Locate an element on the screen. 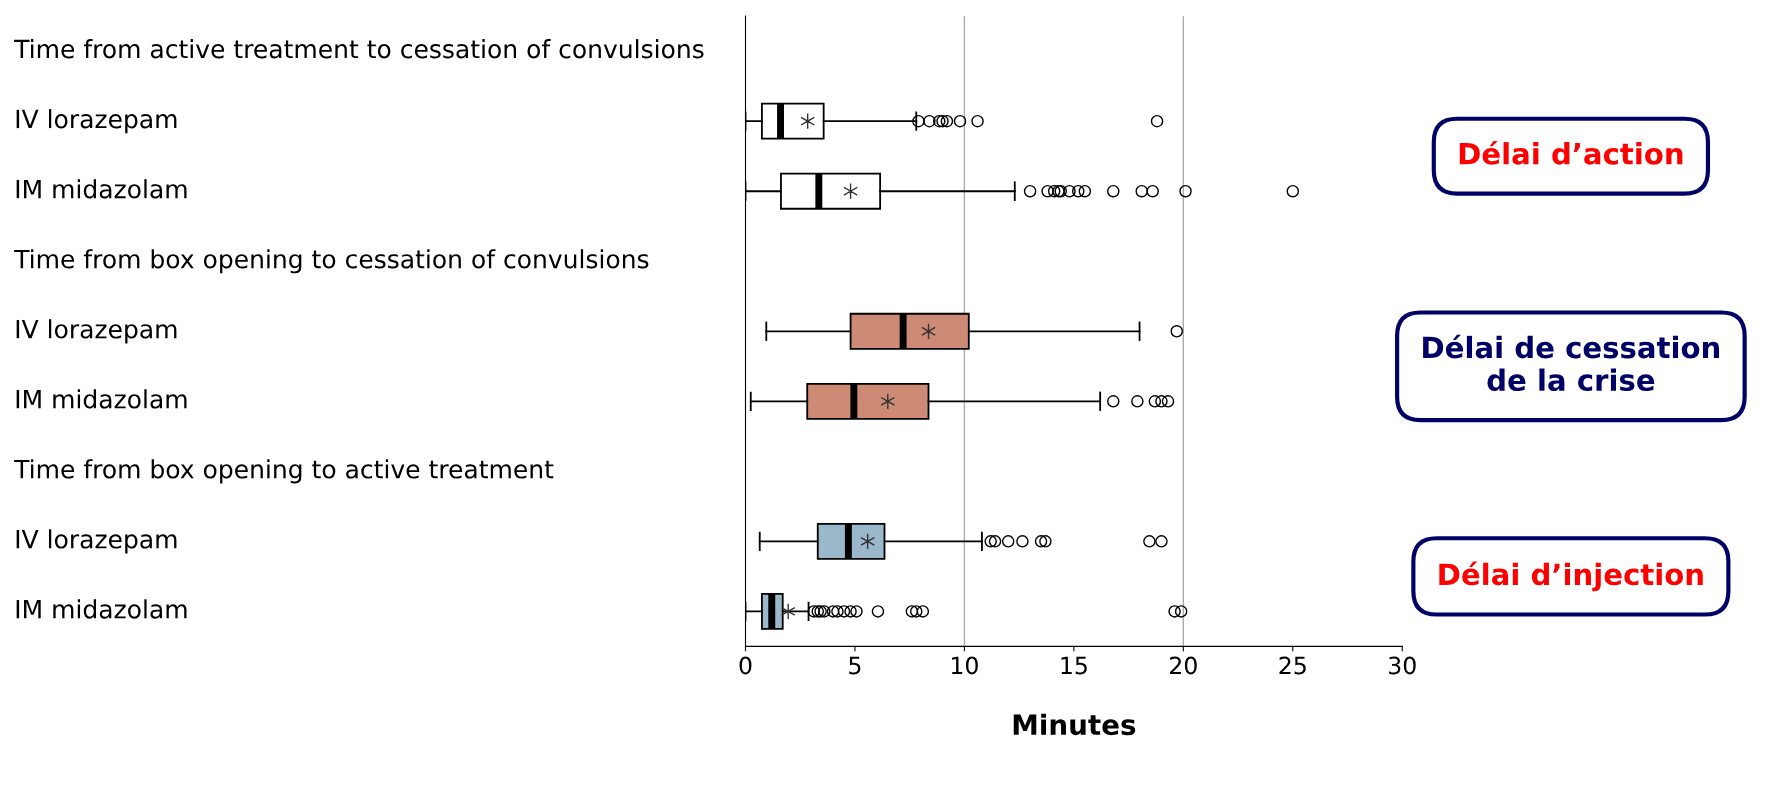  x-tick-label: 25 is located at coordinates (1292, 665).